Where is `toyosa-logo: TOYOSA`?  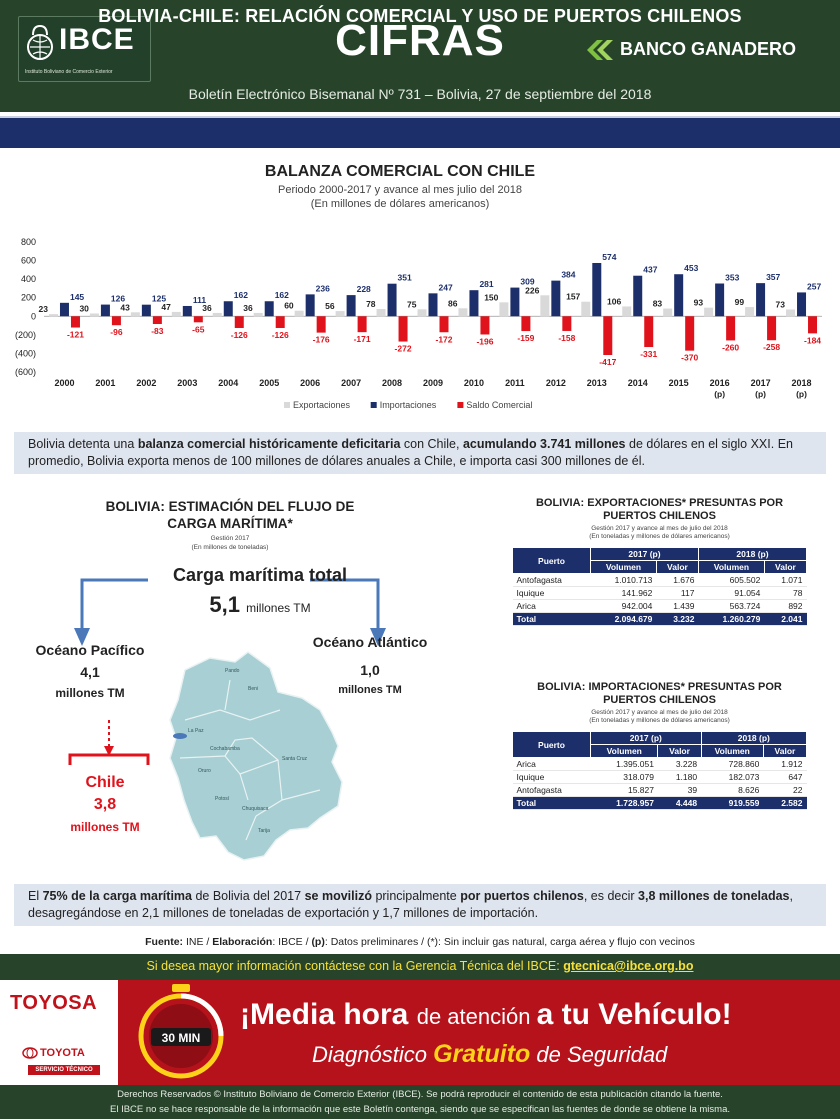
toyosa-logo: TOYOSA is located at coordinates (54, 1003).